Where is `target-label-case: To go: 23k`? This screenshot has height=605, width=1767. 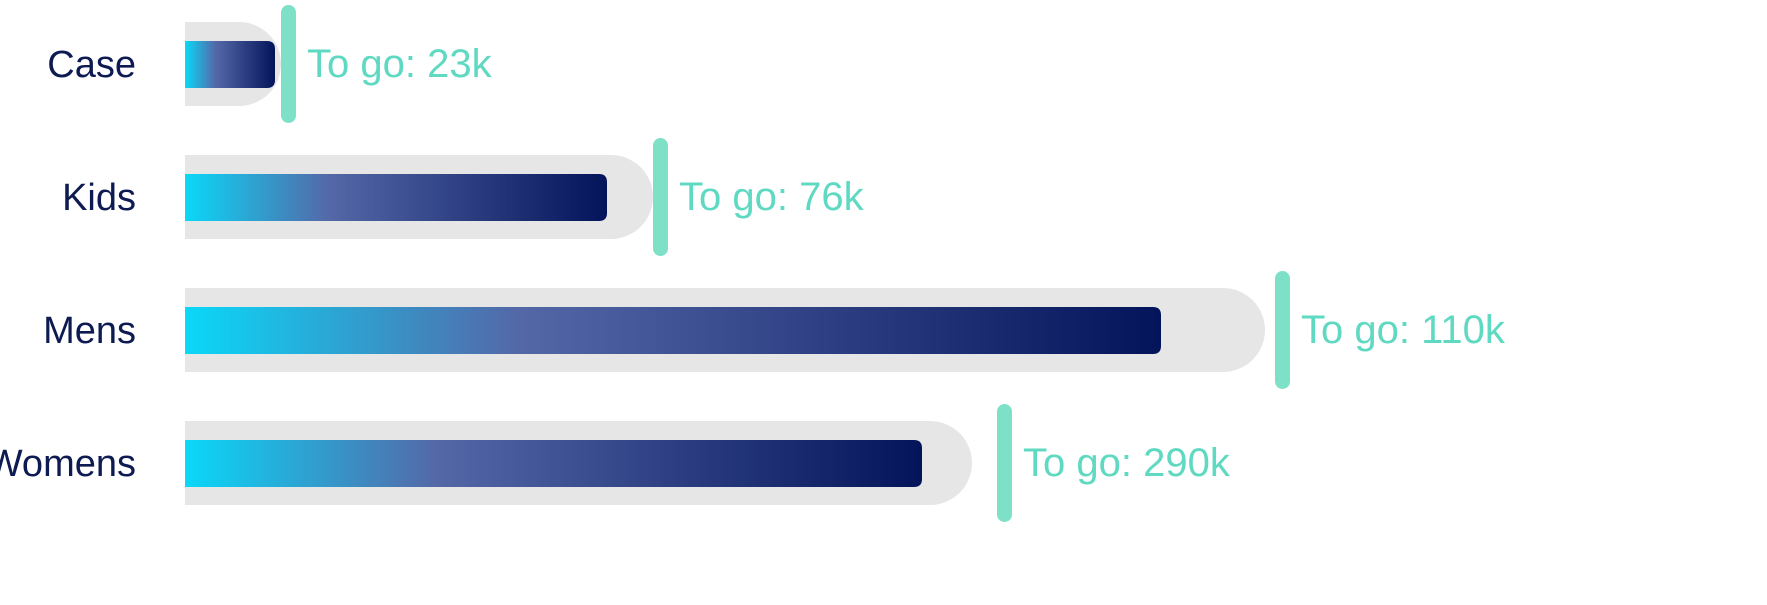 target-label-case: To go: 23k is located at coordinates (400, 64).